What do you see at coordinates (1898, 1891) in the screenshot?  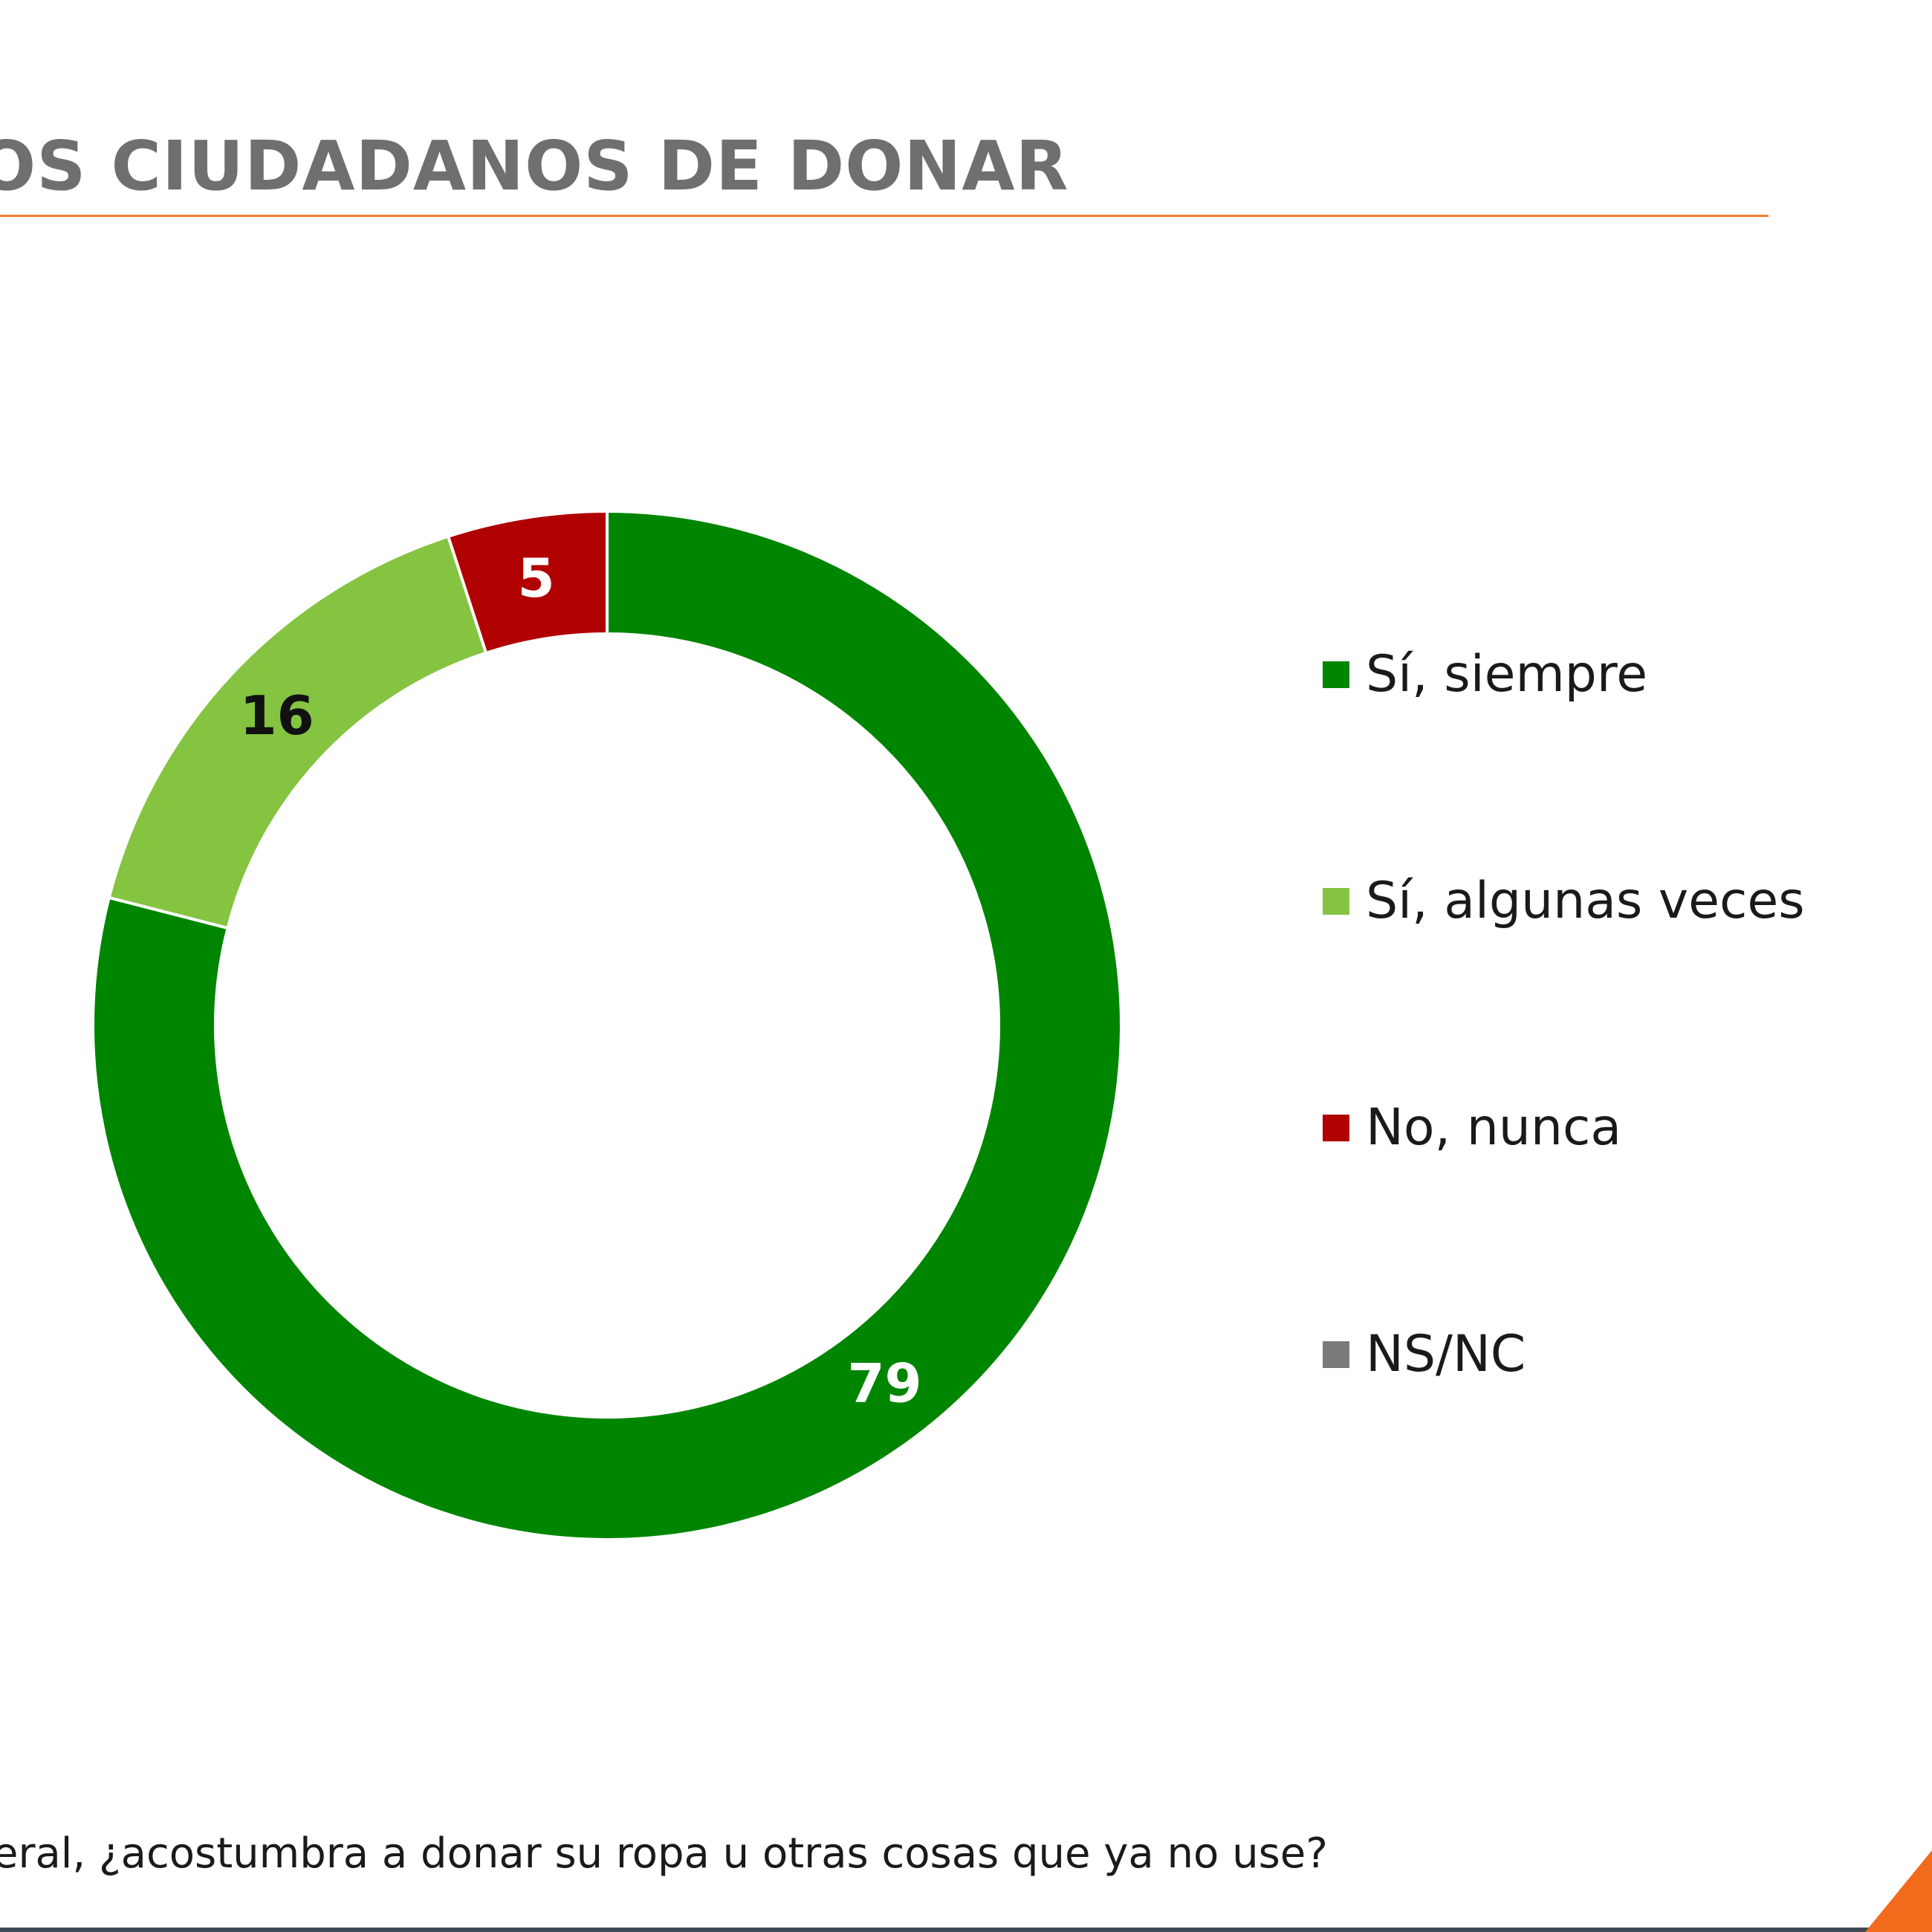 I see `corner-accent-shape` at bounding box center [1898, 1891].